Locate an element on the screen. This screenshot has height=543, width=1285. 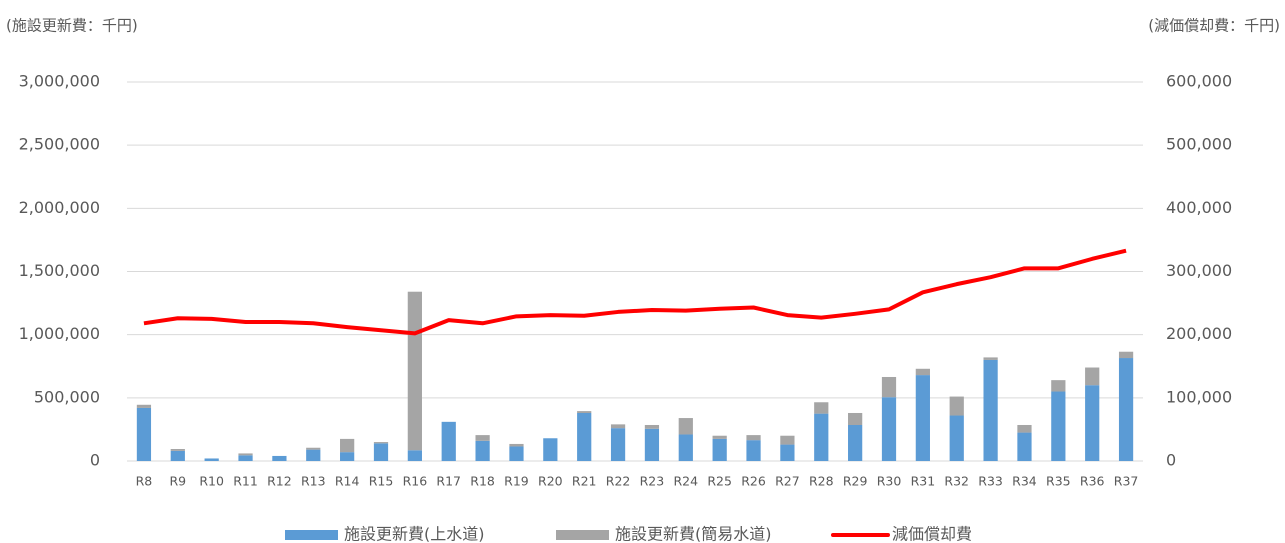
y2-tick-label: 100,000 is located at coordinates (1199, 396).